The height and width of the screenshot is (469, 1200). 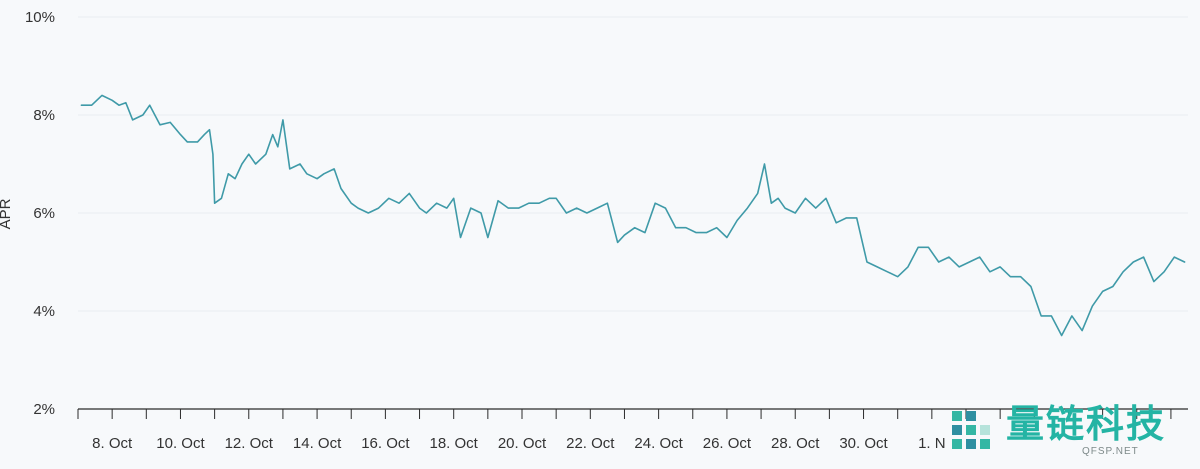 I want to click on x-tick-label: 30. Oct, so click(x=863, y=443).